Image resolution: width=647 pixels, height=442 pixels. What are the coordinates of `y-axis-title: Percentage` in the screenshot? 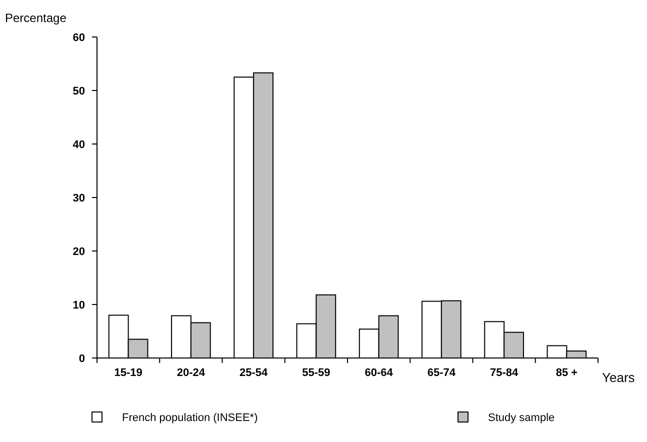 It's located at (36, 18).